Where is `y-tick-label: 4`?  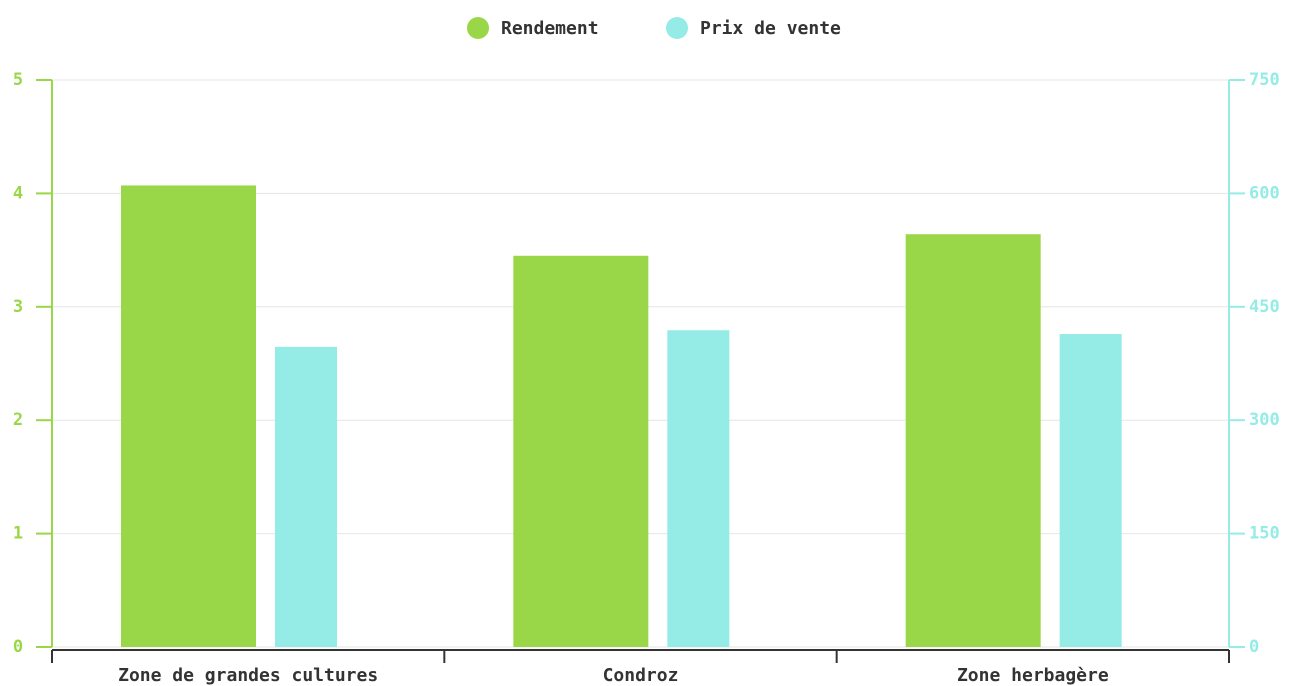 y-tick-label: 4 is located at coordinates (18, 193).